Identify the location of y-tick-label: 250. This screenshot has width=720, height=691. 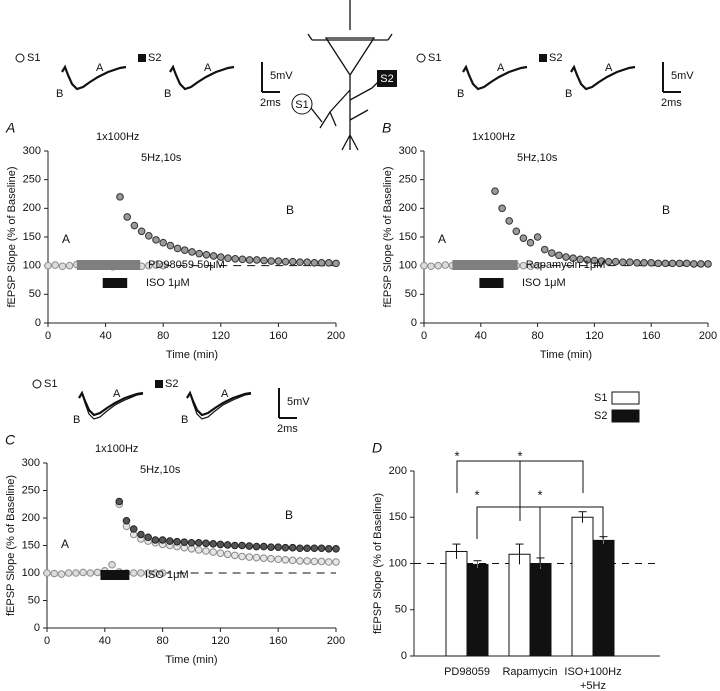
(32, 180).